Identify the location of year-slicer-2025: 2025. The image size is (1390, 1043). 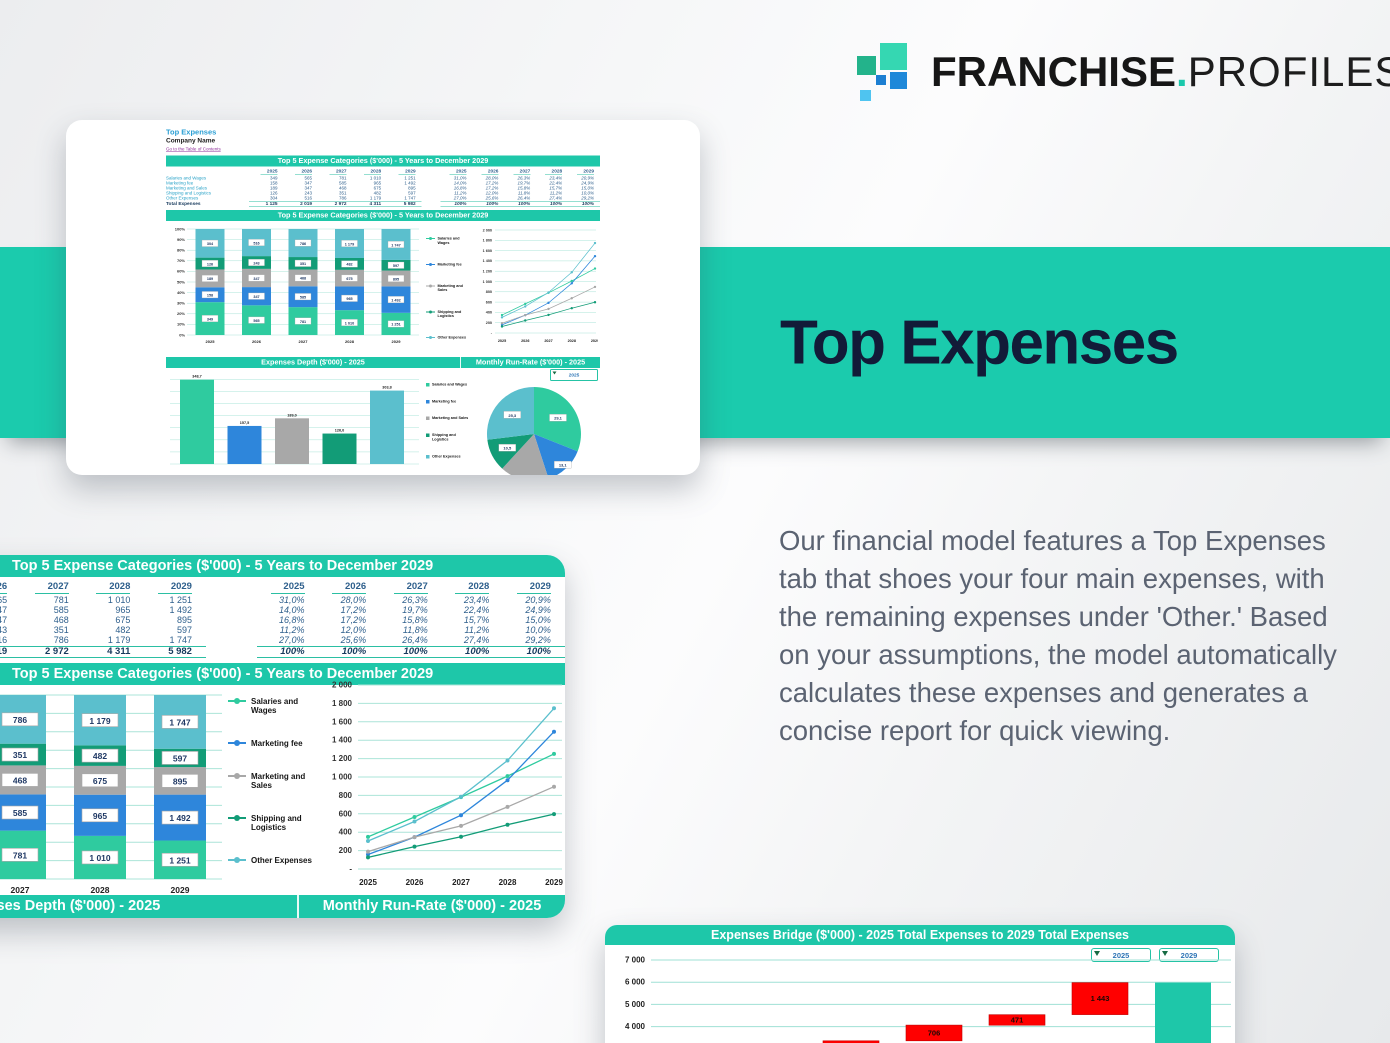
(1121, 955).